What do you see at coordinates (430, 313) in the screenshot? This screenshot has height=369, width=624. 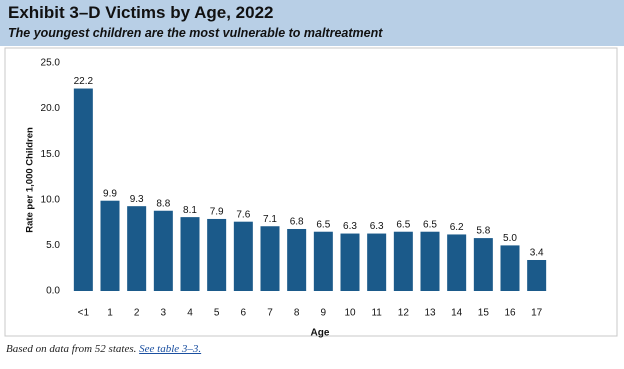 I see `x-tick-label: 13` at bounding box center [430, 313].